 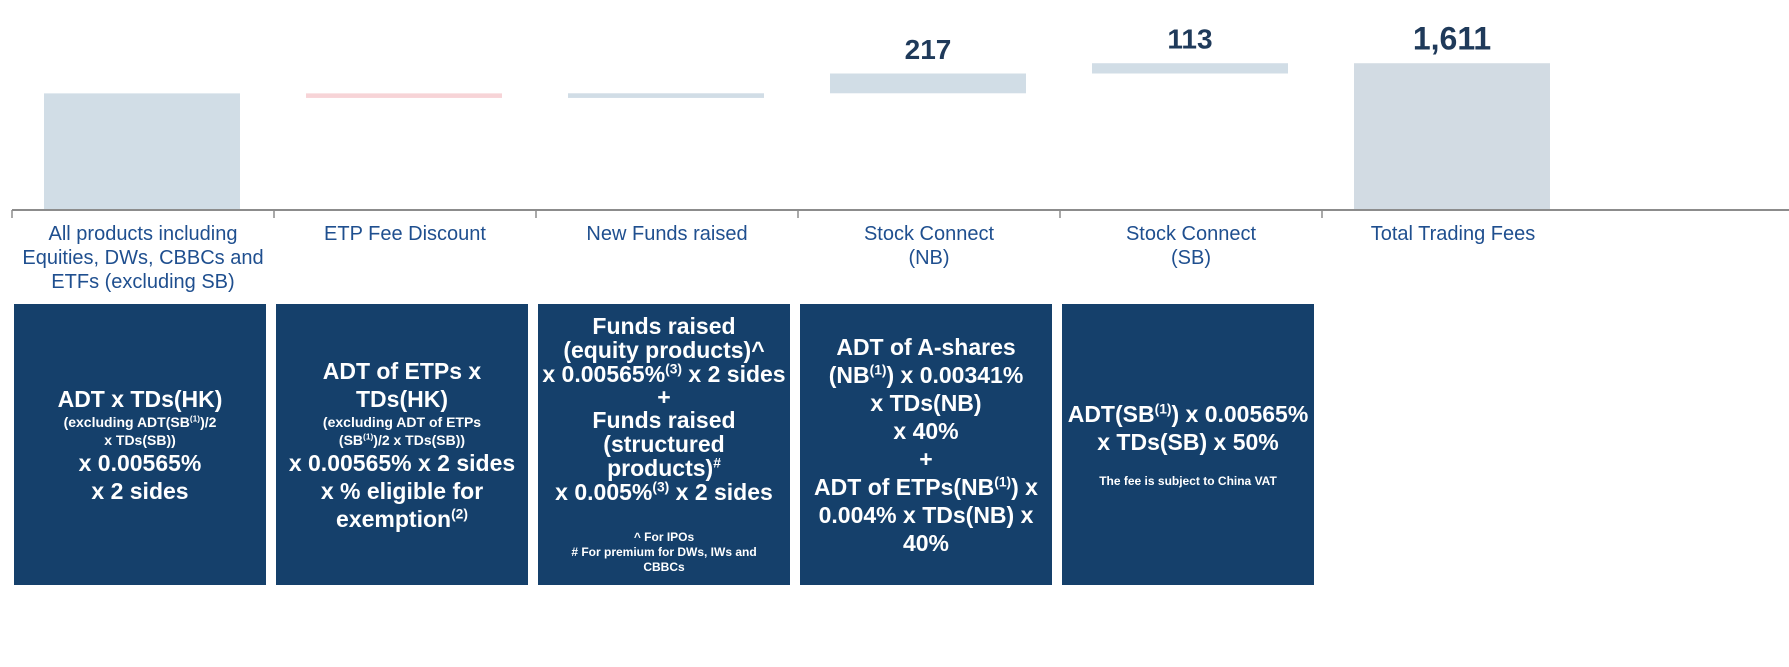 What do you see at coordinates (140, 398) in the screenshot?
I see `formula-text: ADT x TDs(HK)` at bounding box center [140, 398].